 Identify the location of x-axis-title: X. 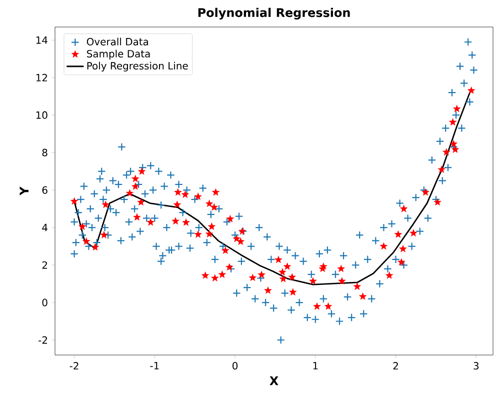
(274, 381).